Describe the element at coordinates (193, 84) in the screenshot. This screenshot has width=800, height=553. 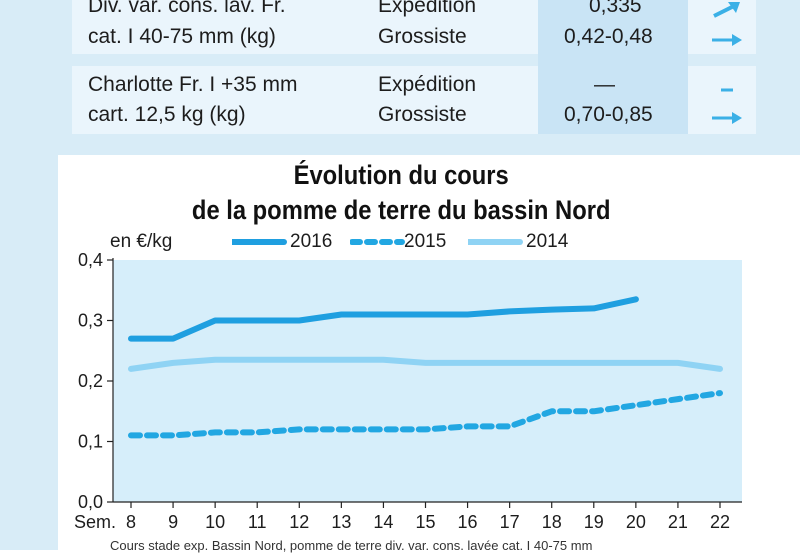
I see `product-name: Charlotte Fr. I +35 mm` at that location.